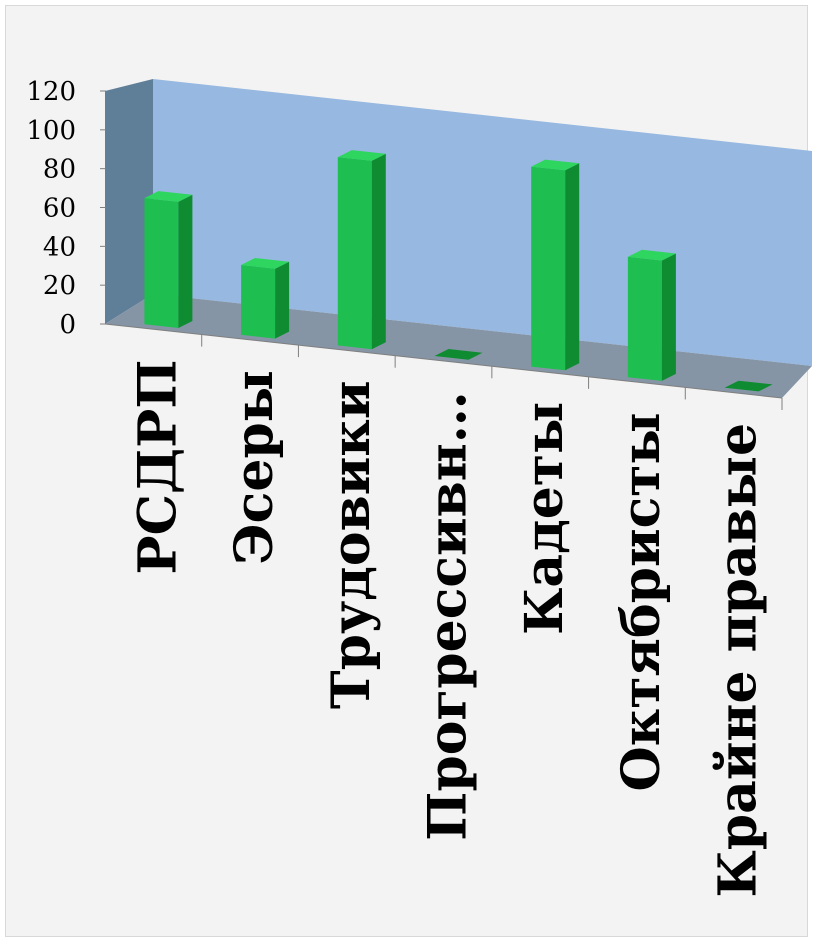 The height and width of the screenshot is (948, 813). I want to click on x-tick-label: Октябристы, so click(641, 601).